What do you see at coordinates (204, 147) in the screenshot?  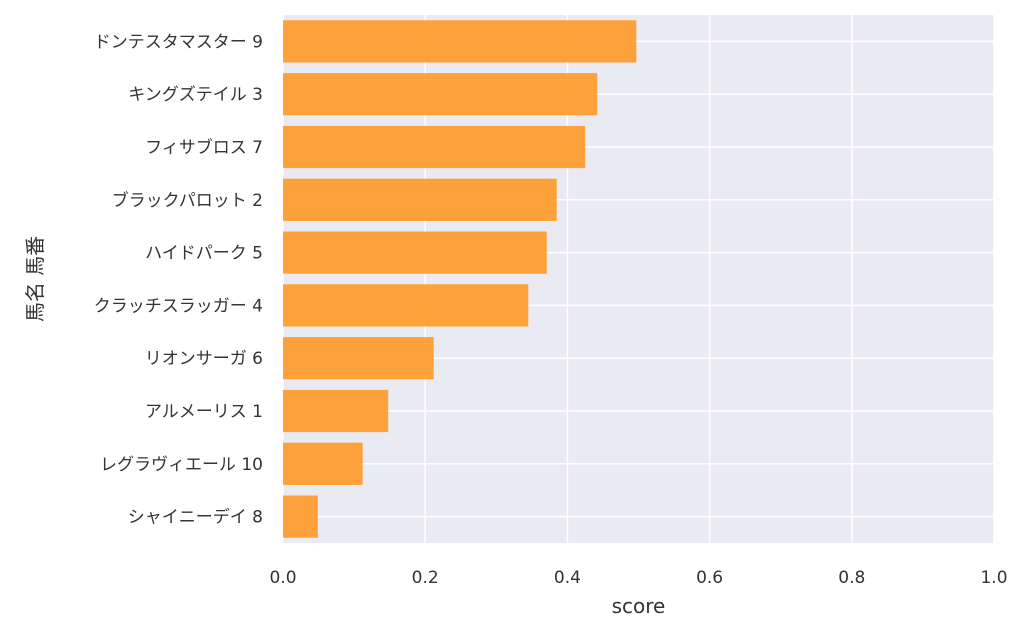 I see `y-tick-label: フィサブロス 7` at bounding box center [204, 147].